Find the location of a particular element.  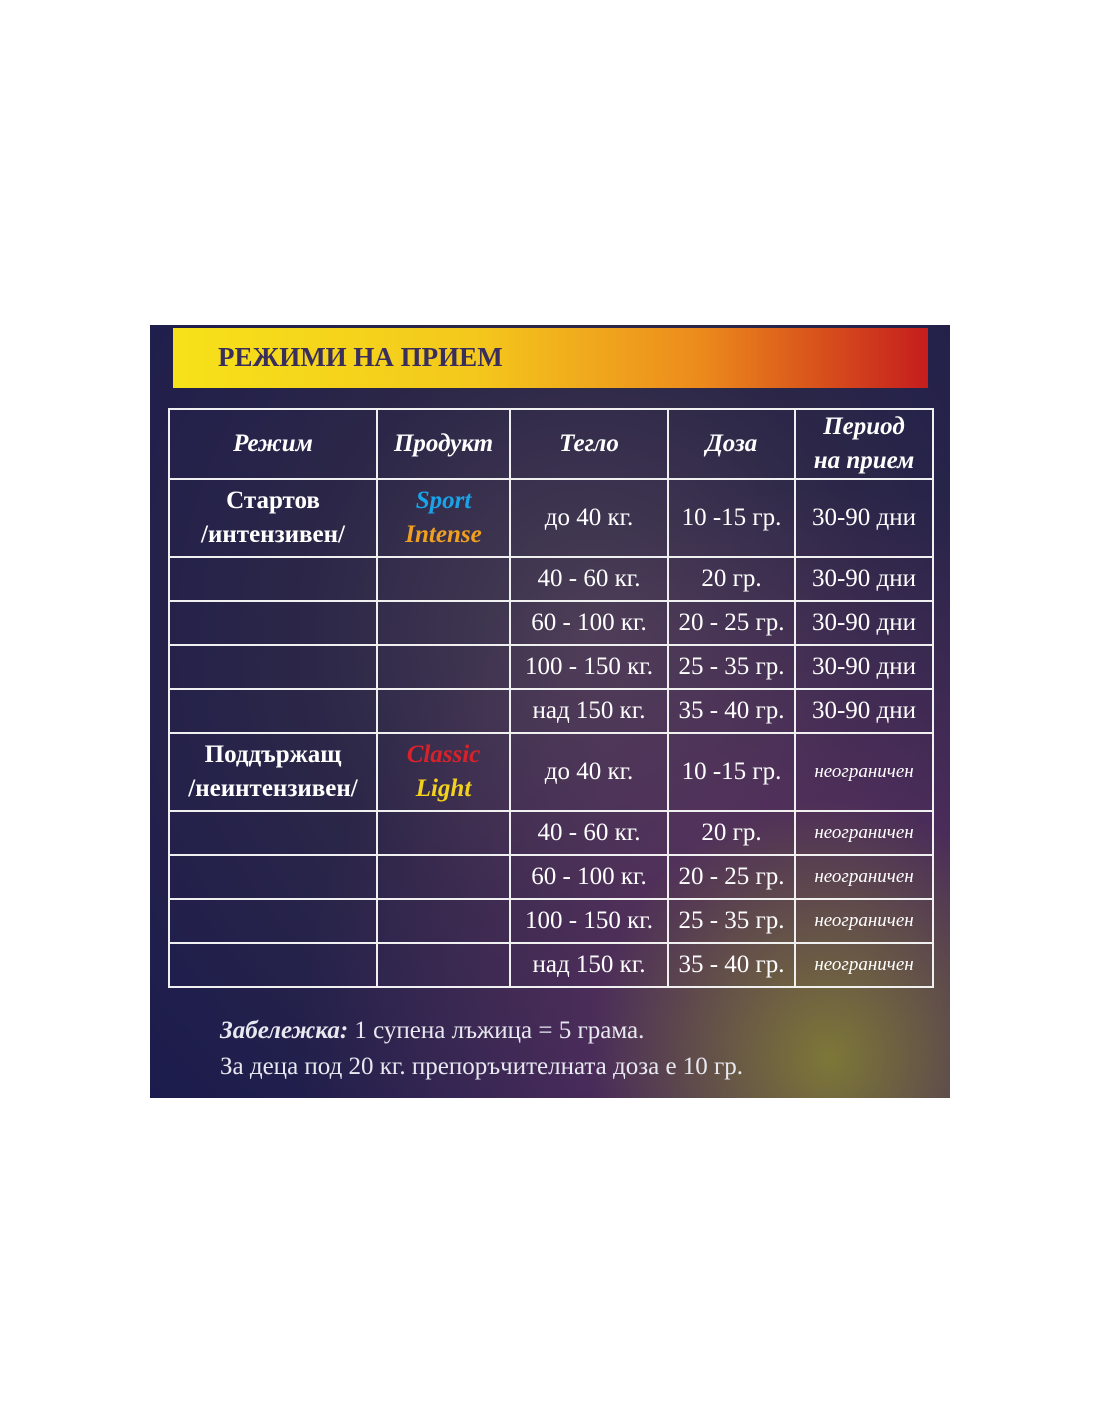

title: РЕЖИМИ НА ПРИЕМ is located at coordinates (360, 357).